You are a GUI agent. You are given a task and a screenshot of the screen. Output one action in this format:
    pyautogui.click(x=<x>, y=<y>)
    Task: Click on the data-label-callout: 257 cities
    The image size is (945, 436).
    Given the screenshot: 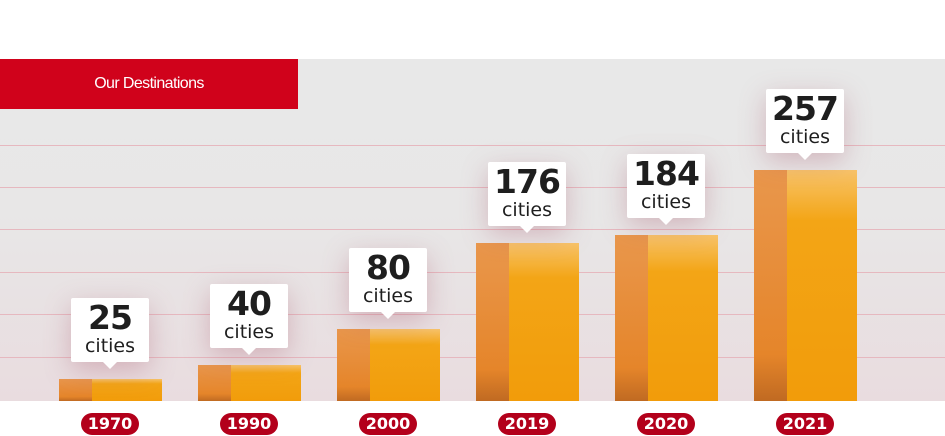 What is the action you would take?
    pyautogui.click(x=805, y=124)
    